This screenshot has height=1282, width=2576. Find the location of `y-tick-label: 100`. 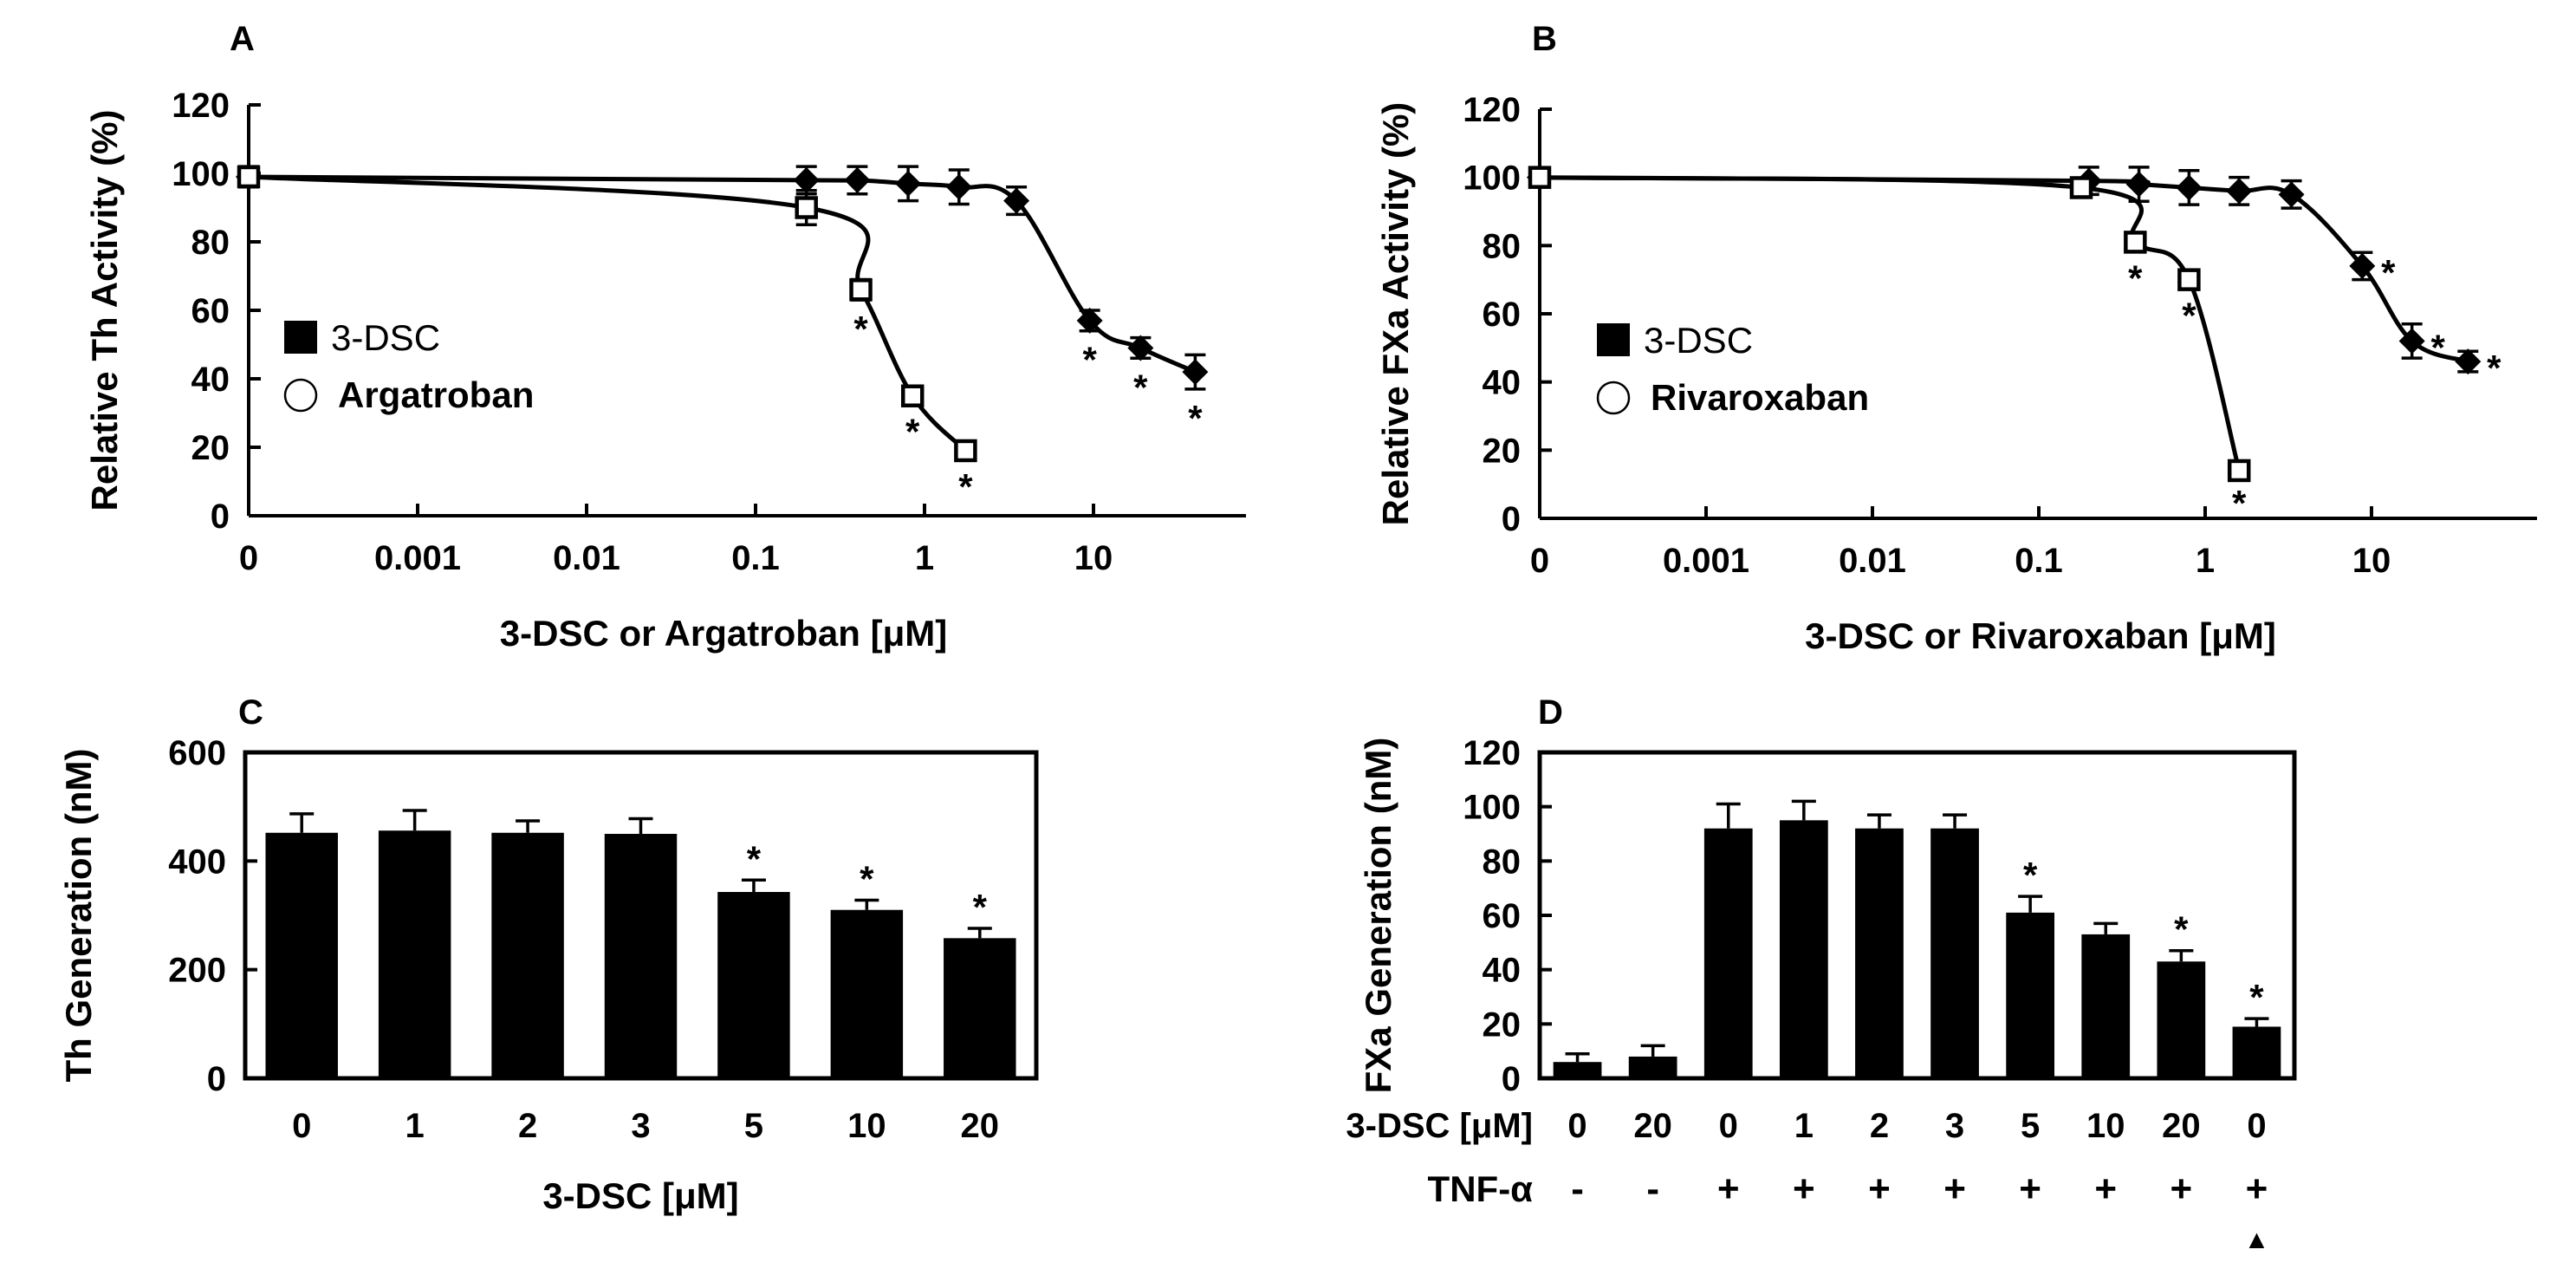

y-tick-label: 100 is located at coordinates (1492, 808).